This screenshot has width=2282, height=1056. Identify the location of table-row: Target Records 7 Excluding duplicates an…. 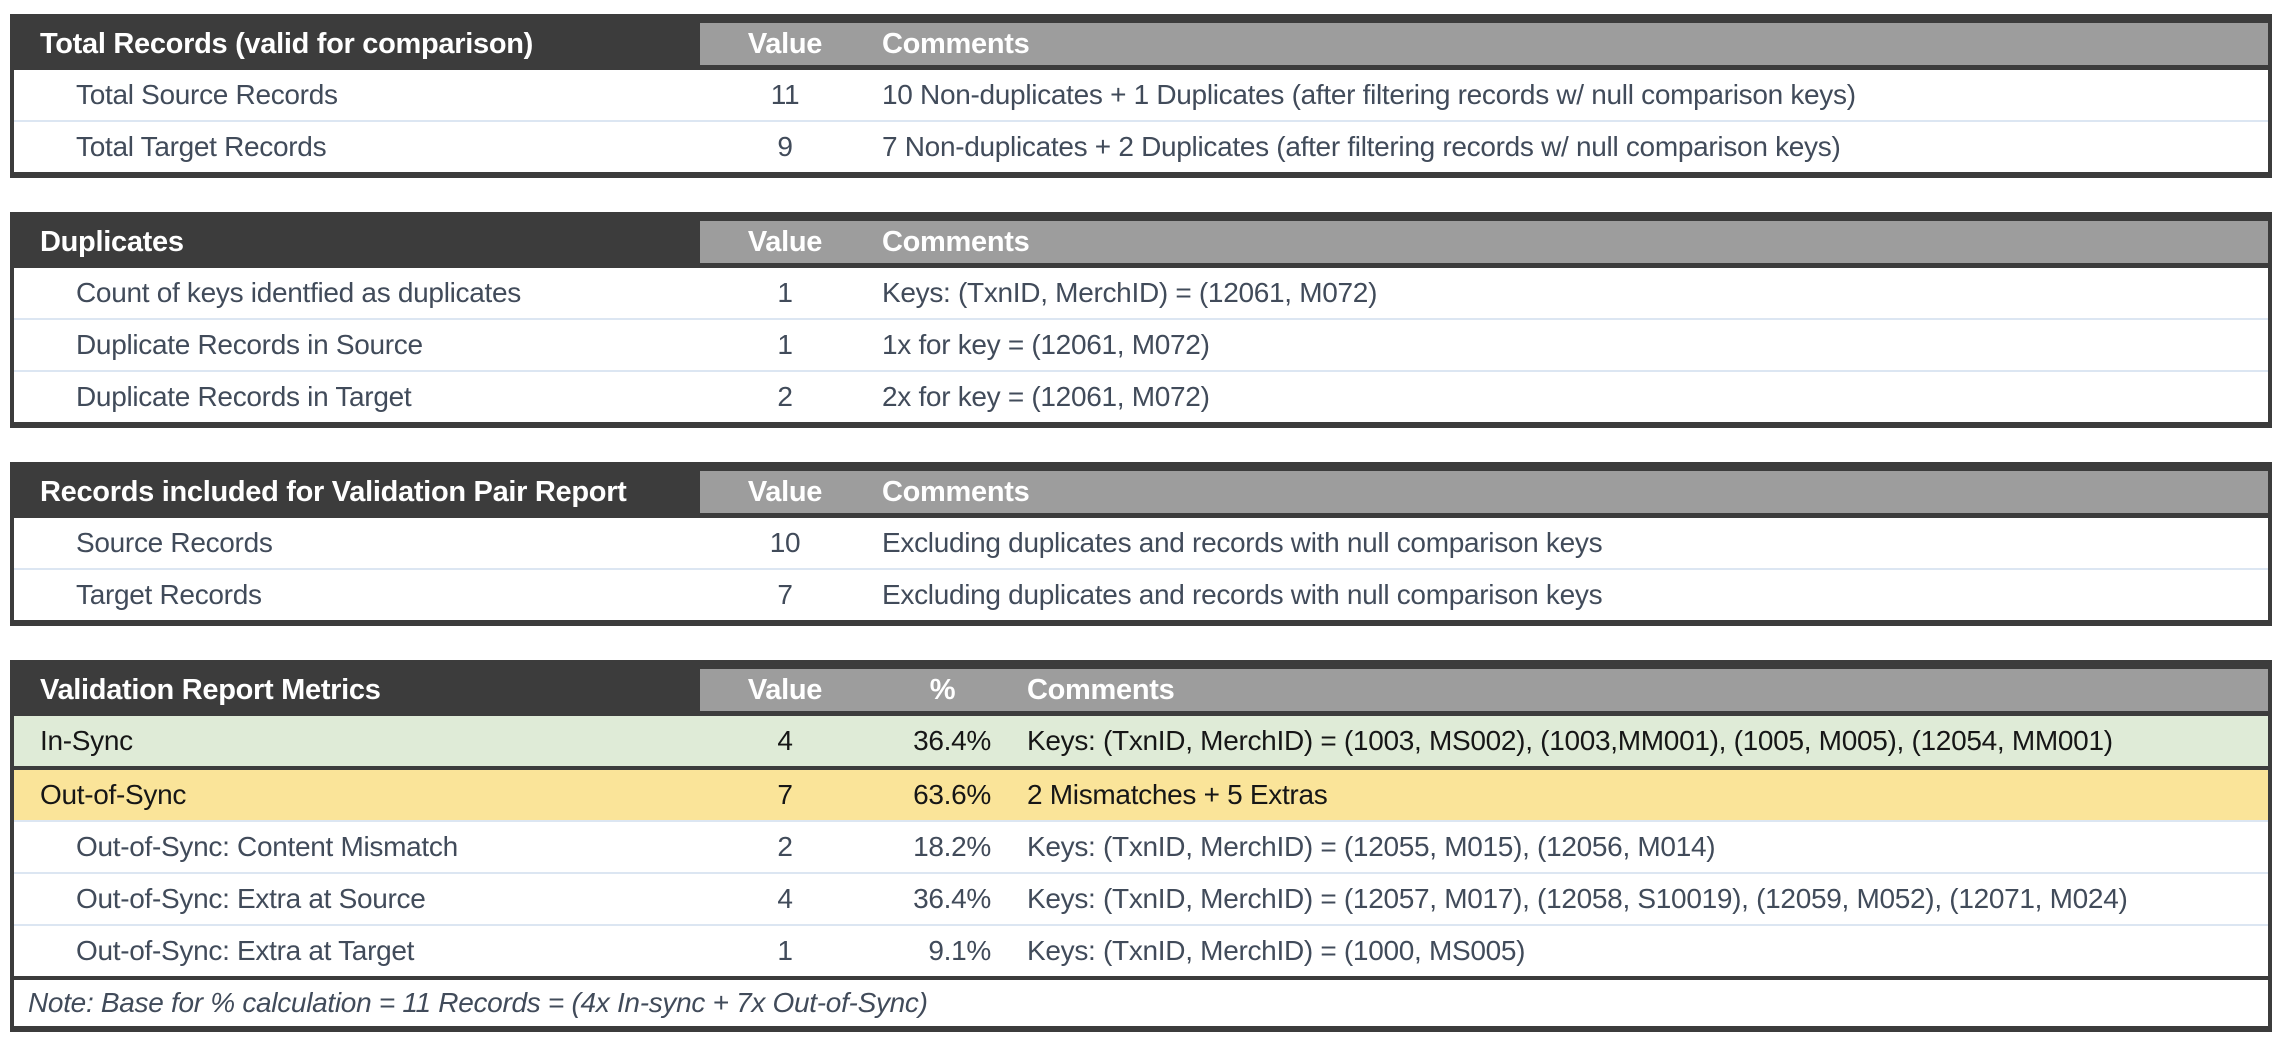
(1141, 594).